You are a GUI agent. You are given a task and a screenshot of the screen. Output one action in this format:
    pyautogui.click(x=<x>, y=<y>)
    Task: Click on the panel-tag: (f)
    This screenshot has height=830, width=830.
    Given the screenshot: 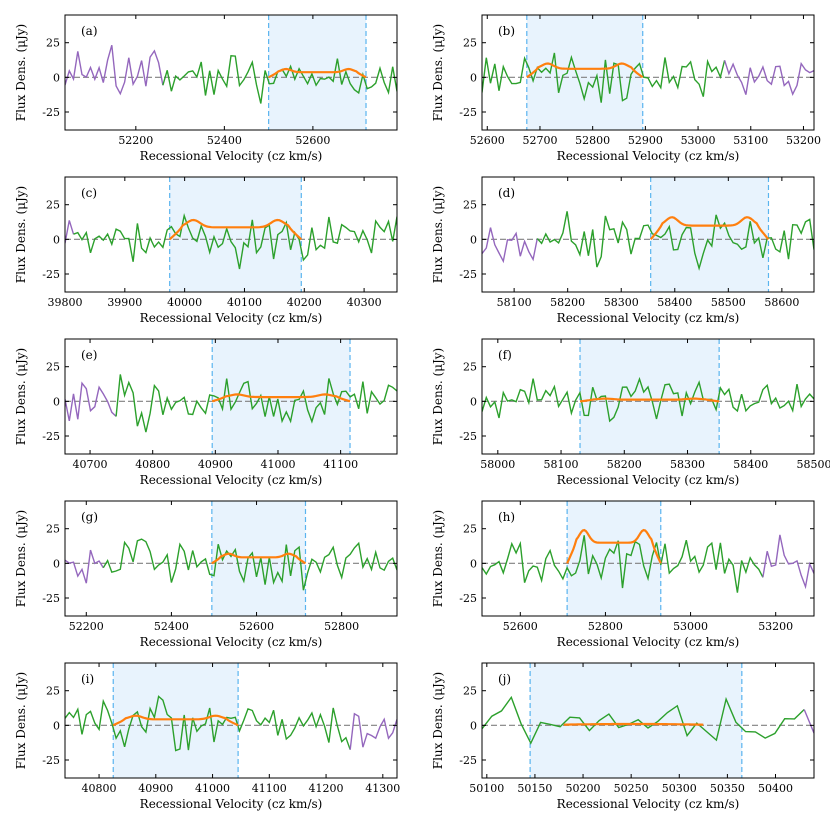 What is the action you would take?
    pyautogui.click(x=505, y=355)
    